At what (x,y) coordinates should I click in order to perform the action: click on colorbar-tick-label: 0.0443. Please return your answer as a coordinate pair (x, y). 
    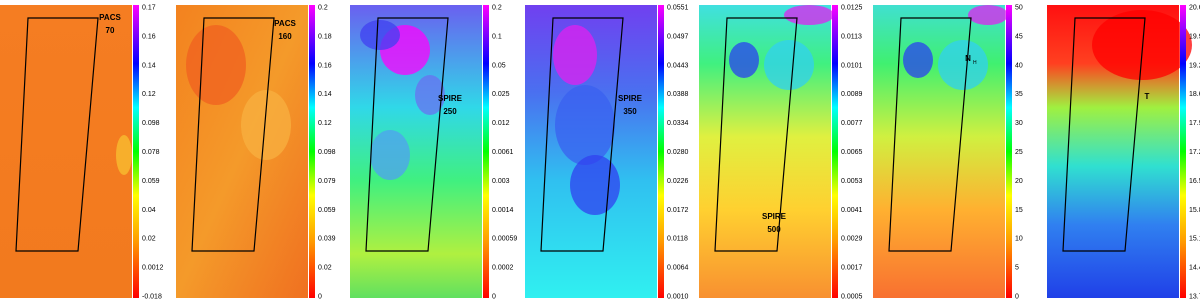
    Looking at the image, I should click on (678, 65).